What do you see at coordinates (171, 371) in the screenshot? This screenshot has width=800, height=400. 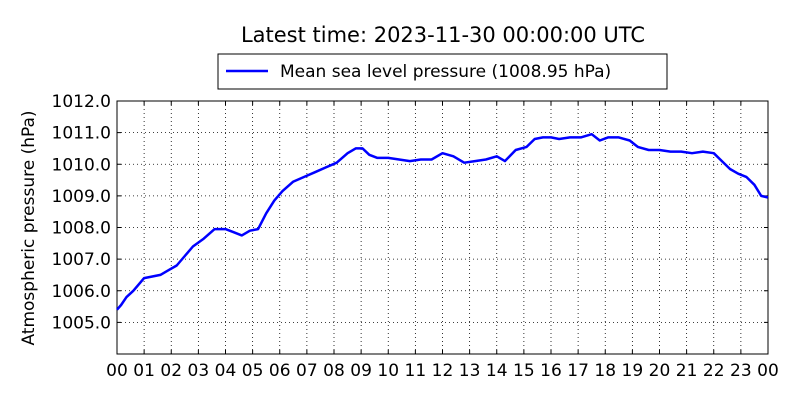 I see `x-tick-label: 02` at bounding box center [171, 371].